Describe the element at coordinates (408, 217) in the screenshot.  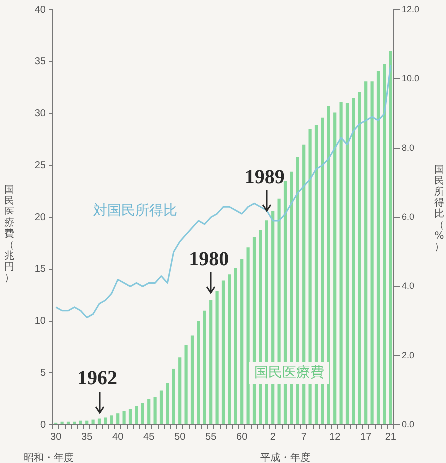
I see `y2-tick-label: 6.0` at that location.